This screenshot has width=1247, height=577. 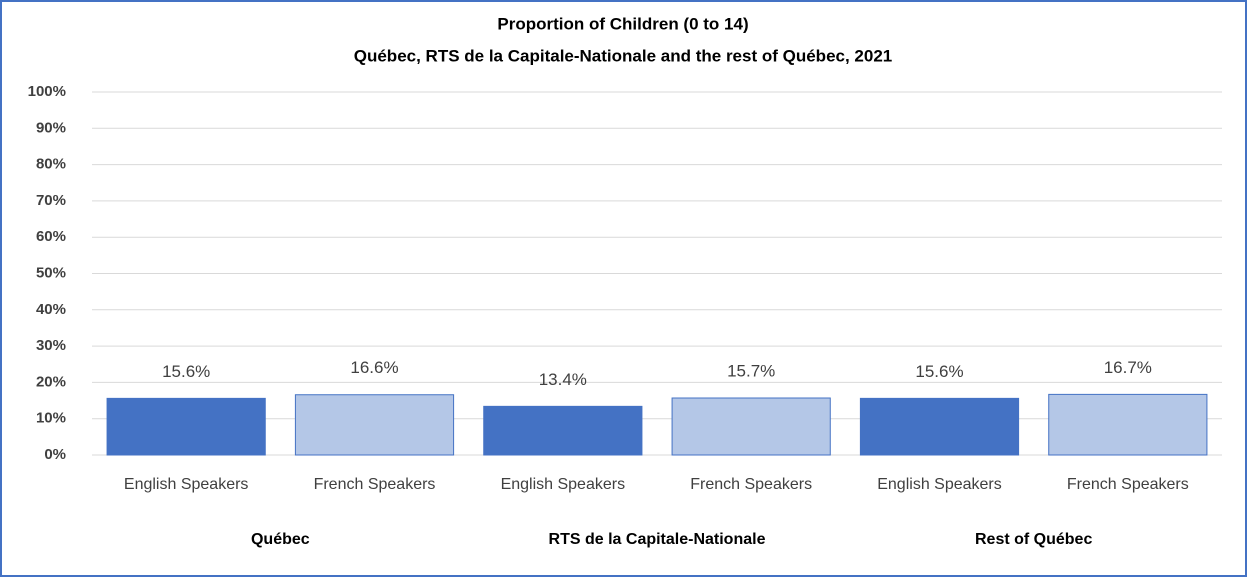 What do you see at coordinates (55, 454) in the screenshot?
I see `y-tick-label: 0%` at bounding box center [55, 454].